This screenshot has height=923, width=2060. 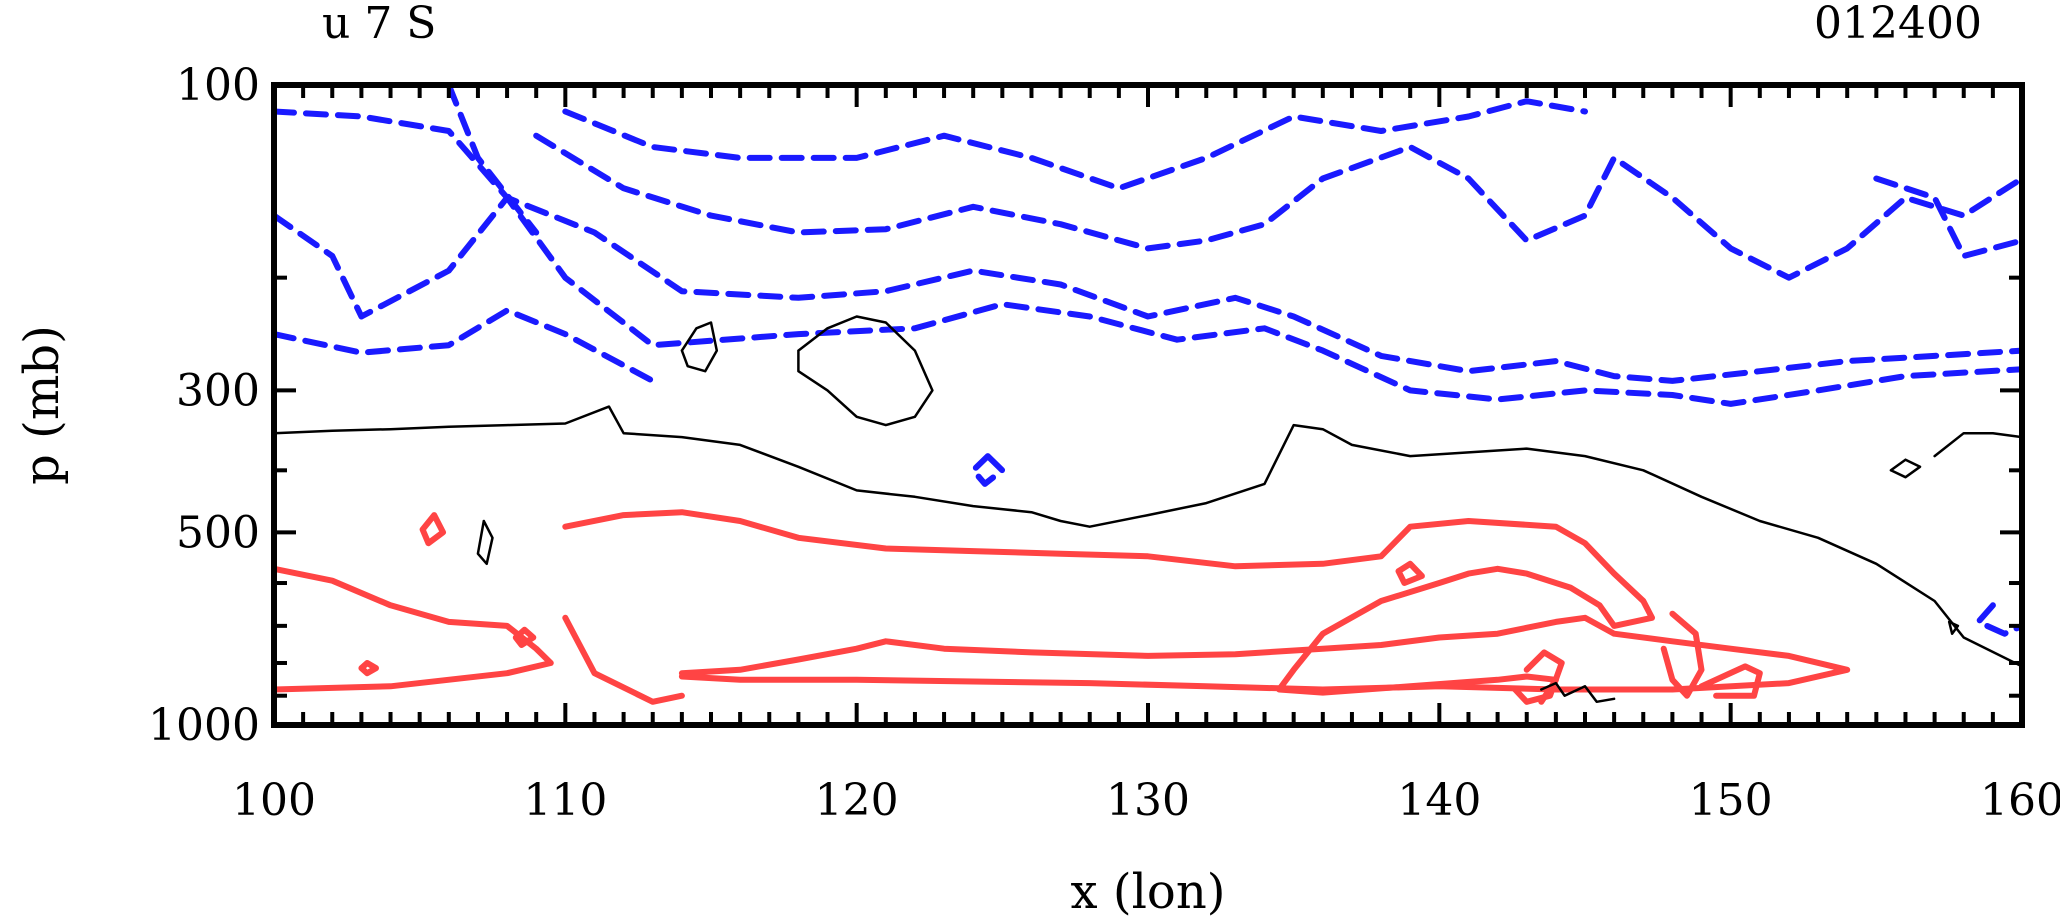 What do you see at coordinates (218, 390) in the screenshot?
I see `y-tick-label-300: 300` at bounding box center [218, 390].